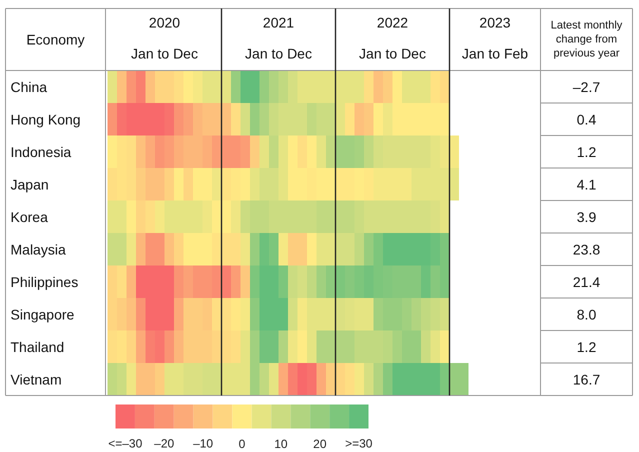  Describe the element at coordinates (29, 216) in the screenshot. I see `y-tick-label: Korea` at that location.